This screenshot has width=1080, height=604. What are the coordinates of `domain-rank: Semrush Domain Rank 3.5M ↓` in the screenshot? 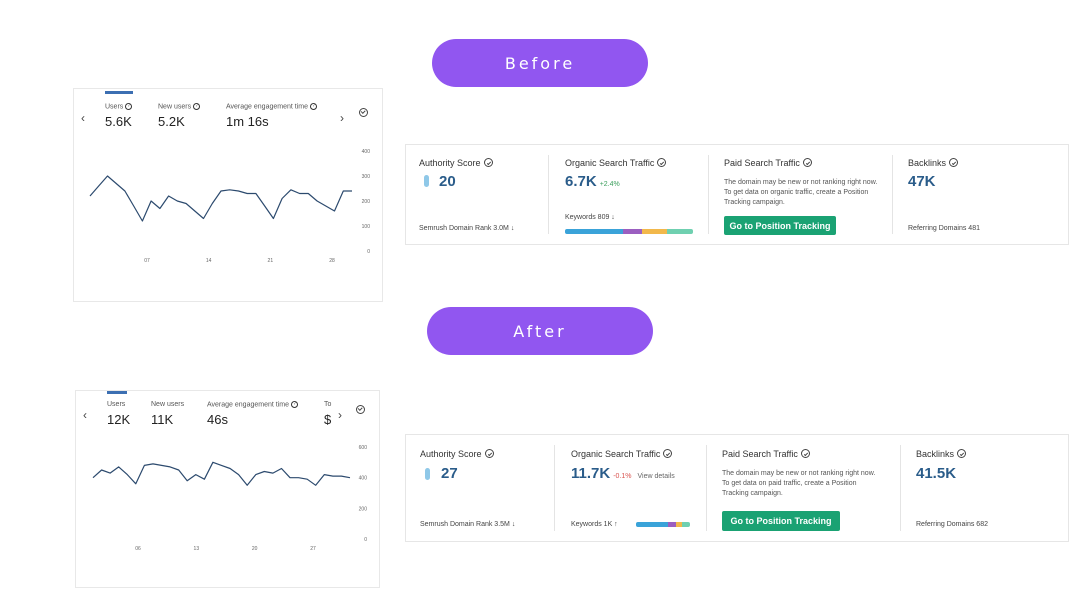 It's located at (468, 524).